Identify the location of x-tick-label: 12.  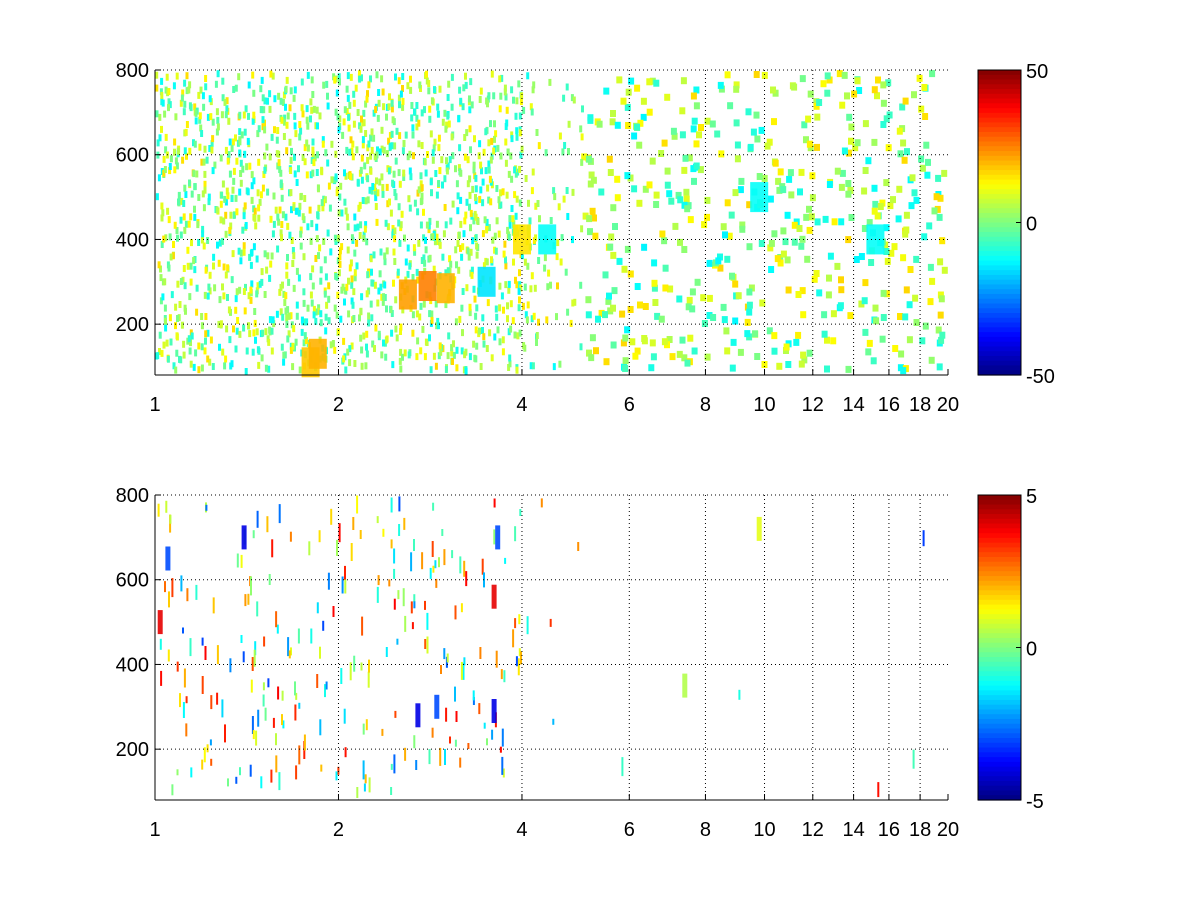
(813, 405).